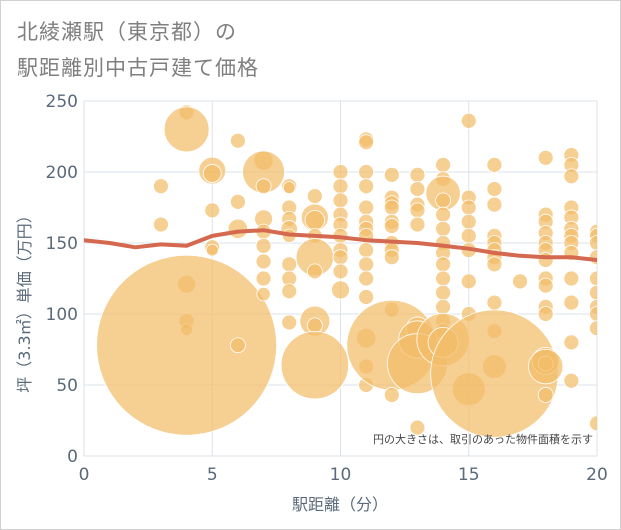  I want to click on x-tick-label: 0, so click(84, 475).